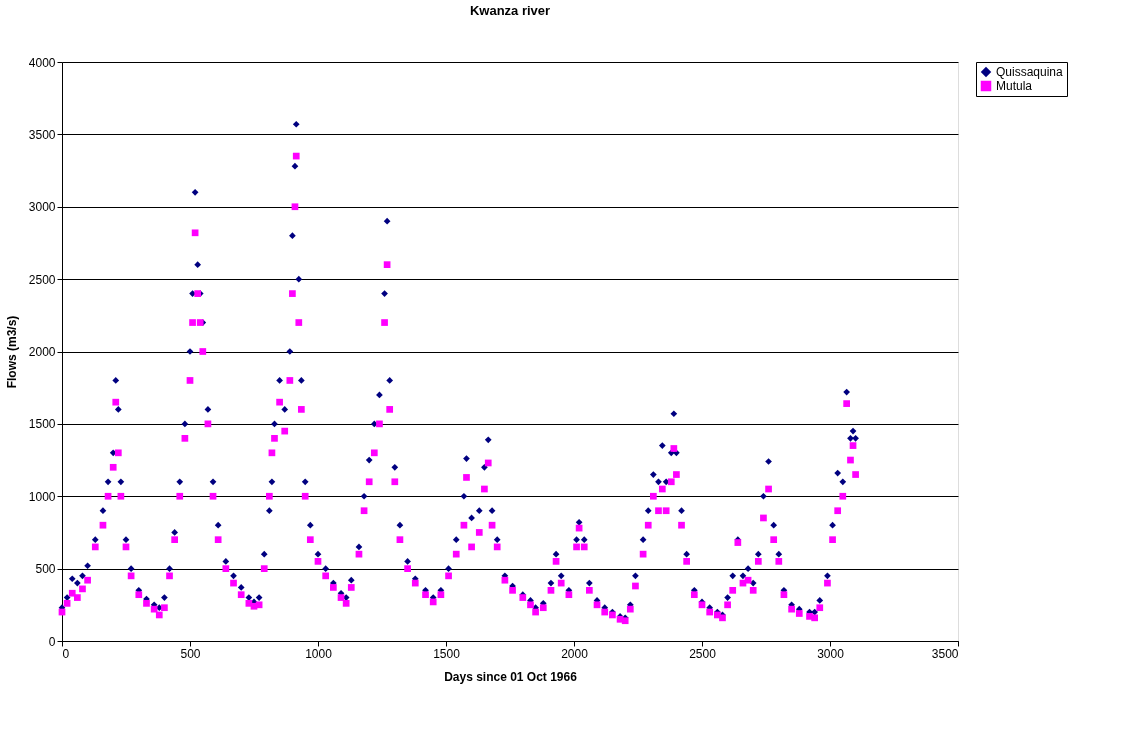  What do you see at coordinates (319, 653) in the screenshot?
I see `x-tick-label: 1000` at bounding box center [319, 653].